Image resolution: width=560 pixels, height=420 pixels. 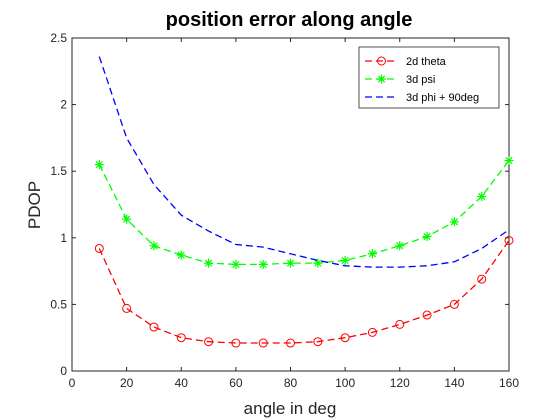 What do you see at coordinates (34, 205) in the screenshot?
I see `y-axis-label: PDOP` at bounding box center [34, 205].